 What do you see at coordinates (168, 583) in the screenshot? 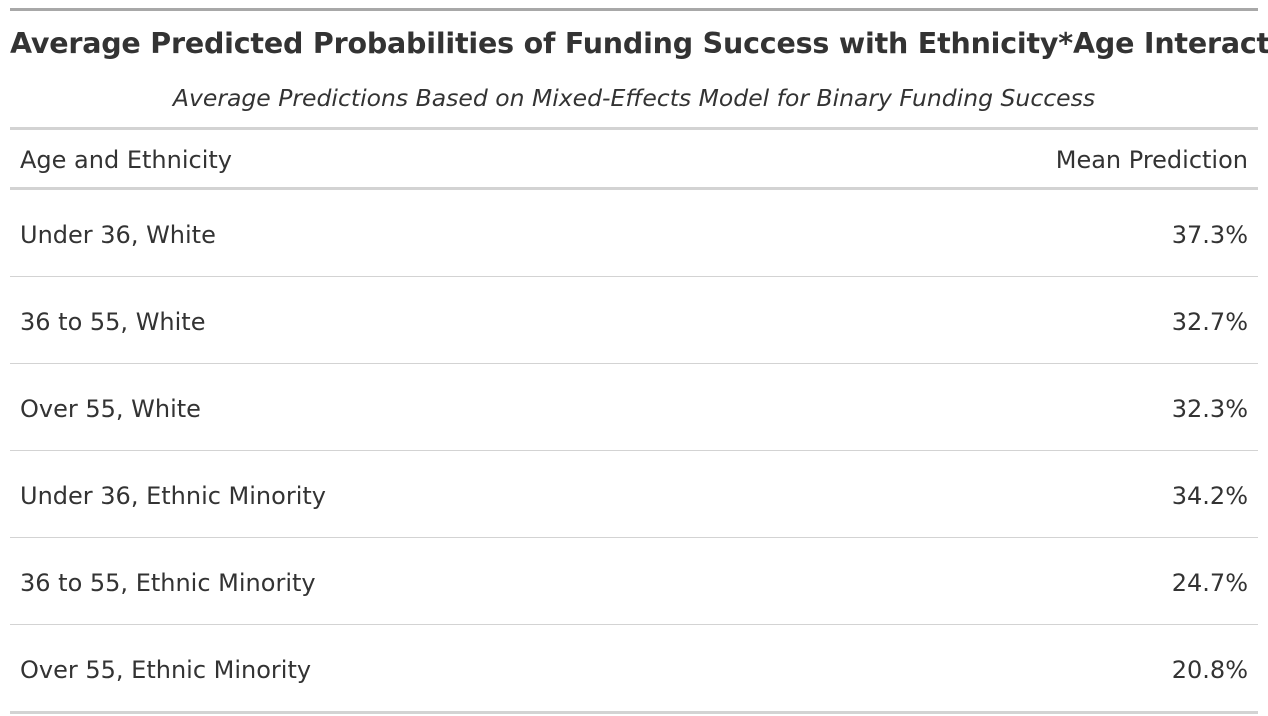
I see `row-label: 36 to 55, Ethnic Minority` at bounding box center [168, 583].